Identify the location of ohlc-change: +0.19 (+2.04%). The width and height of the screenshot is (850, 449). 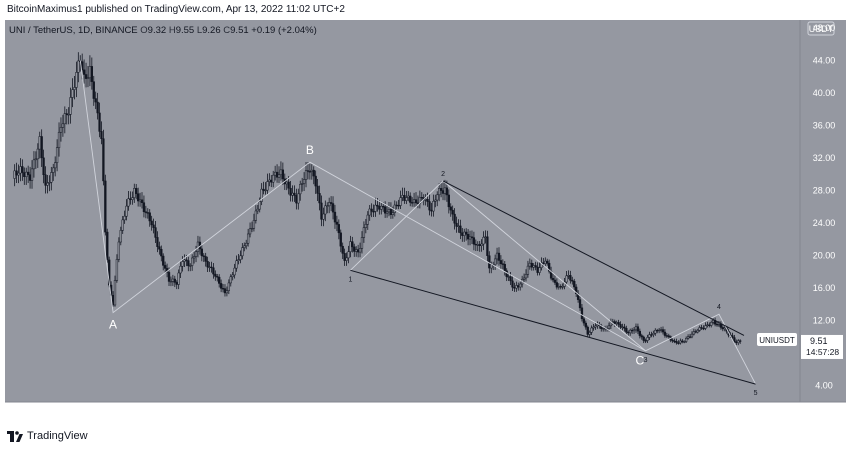
(284, 30).